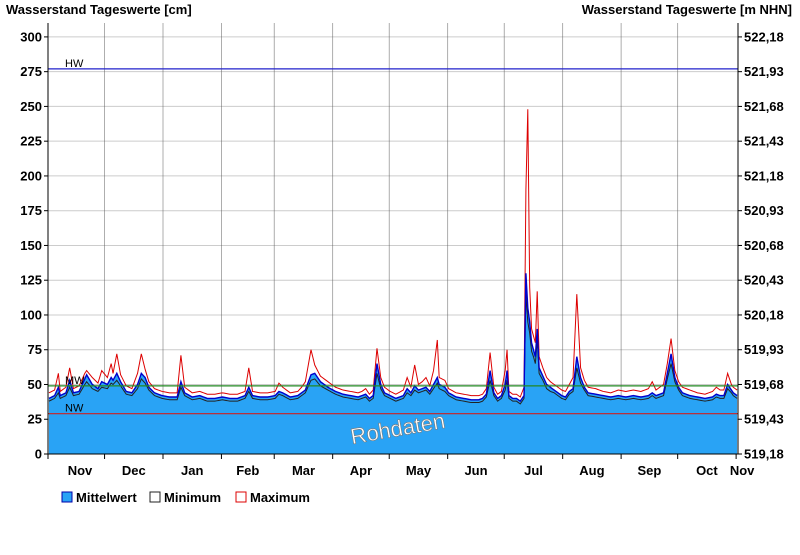 This screenshot has height=555, width=800. I want to click on month-label-9: Aug, so click(591, 470).